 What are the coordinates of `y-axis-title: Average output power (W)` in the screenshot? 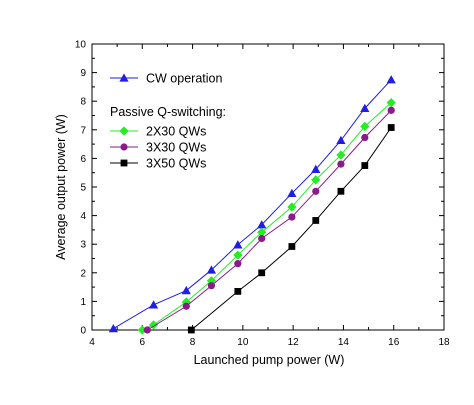 It's located at (61, 187).